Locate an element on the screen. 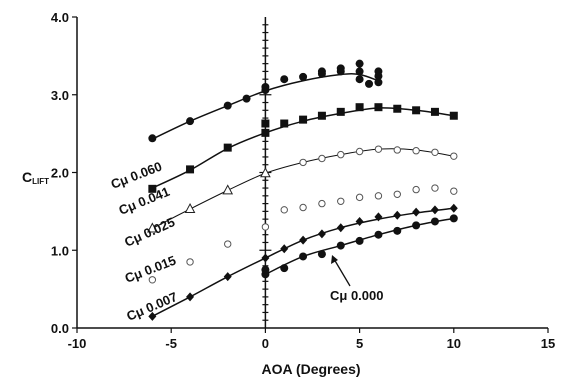 This screenshot has height=381, width=565. series-label-cmu-0000: Cμ 0.000 is located at coordinates (357, 295).